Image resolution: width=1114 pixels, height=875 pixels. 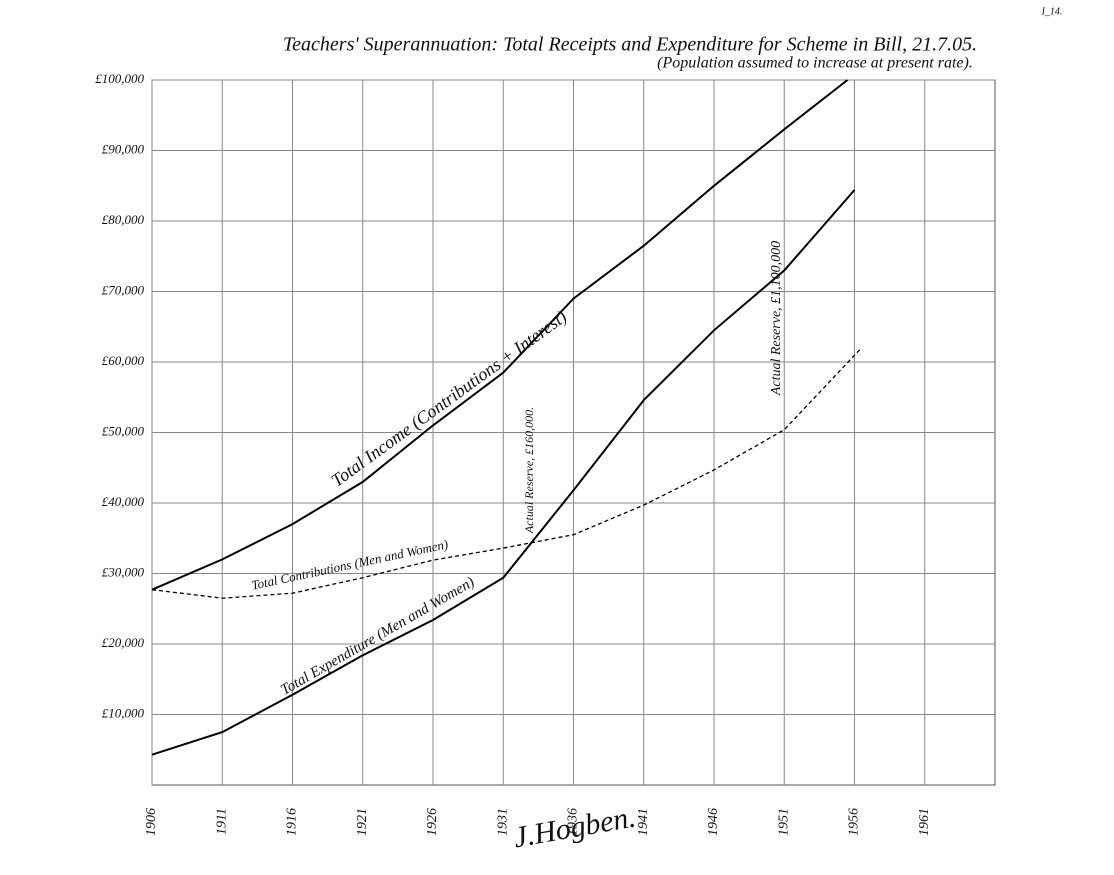 What do you see at coordinates (377, 636) in the screenshot?
I see `legend-label: Total Expenditure (Men and Women)` at bounding box center [377, 636].